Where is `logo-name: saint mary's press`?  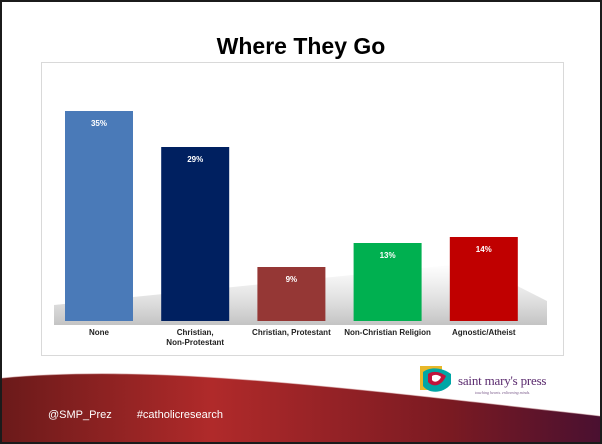
logo-name: saint mary's press is located at coordinates (502, 380).